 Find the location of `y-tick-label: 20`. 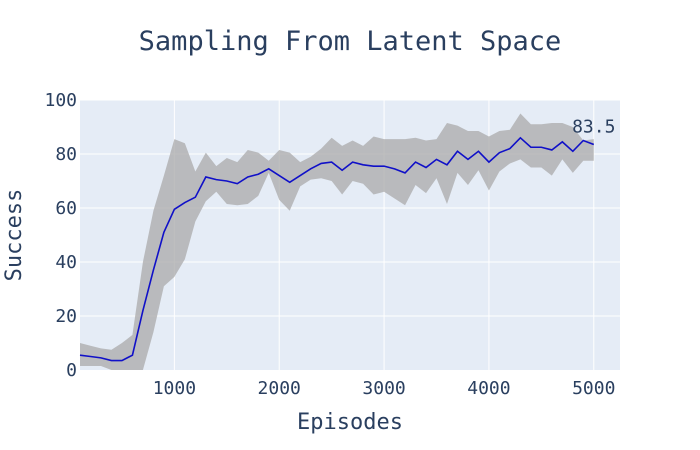

y-tick-label: 20 is located at coordinates (66, 316).